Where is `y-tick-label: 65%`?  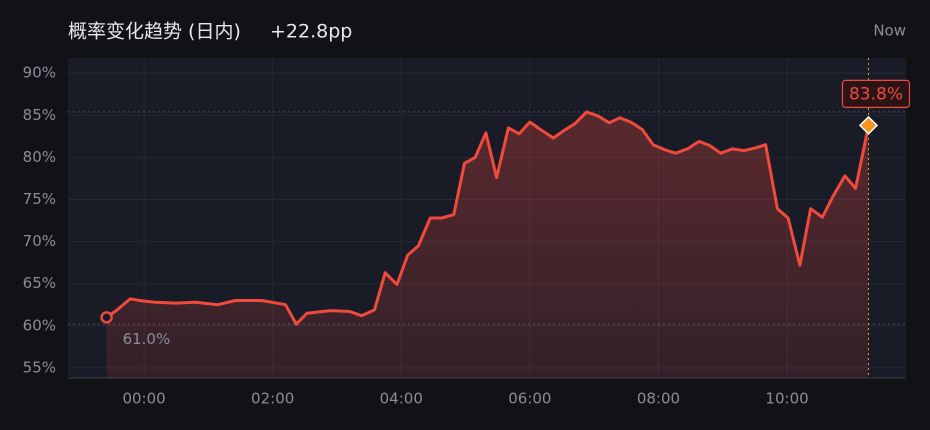 y-tick-label: 65% is located at coordinates (39, 283).